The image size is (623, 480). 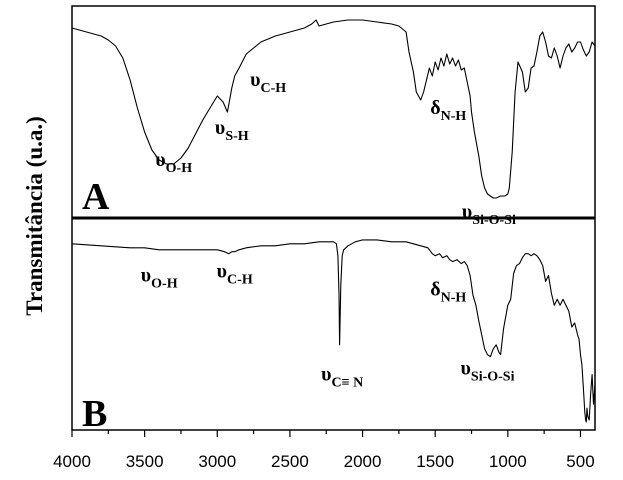 What do you see at coordinates (94, 414) in the screenshot?
I see `panel-label-b: B` at bounding box center [94, 414].